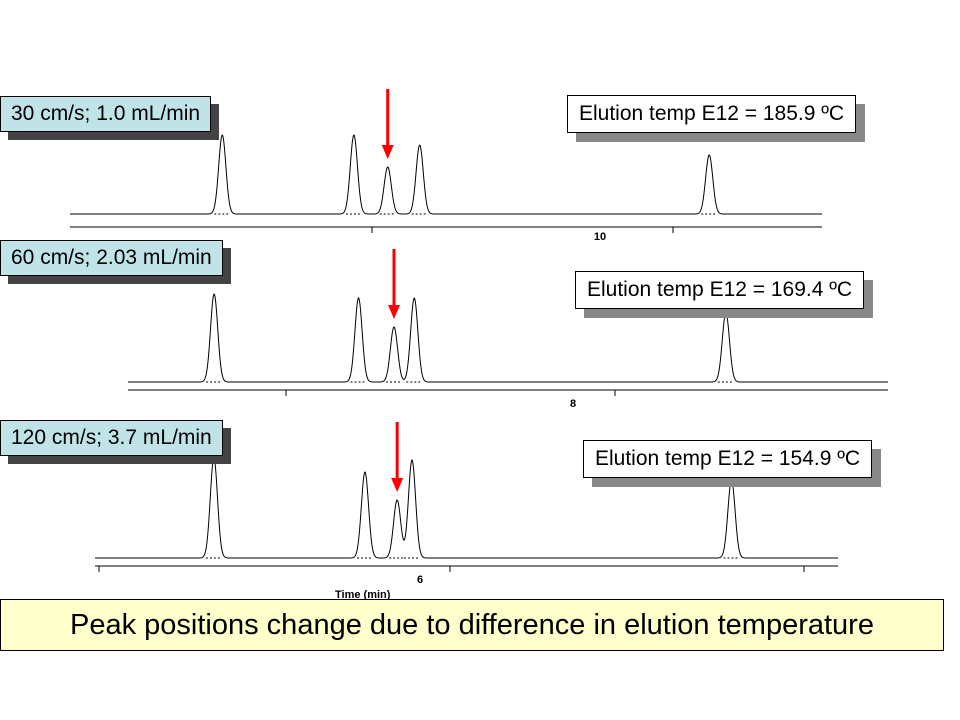  I want to click on condition-label-3: 120 cm/s; 3.7 mL/min, so click(111, 438).